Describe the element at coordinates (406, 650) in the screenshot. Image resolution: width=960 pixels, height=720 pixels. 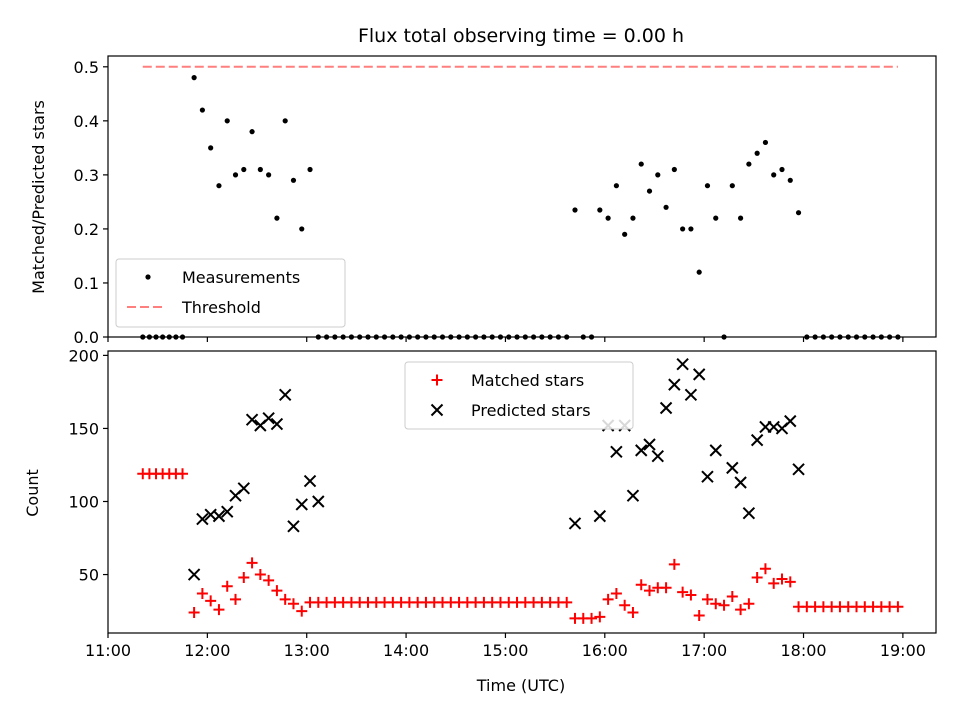
I see `x-tick-label: 14:00` at that location.